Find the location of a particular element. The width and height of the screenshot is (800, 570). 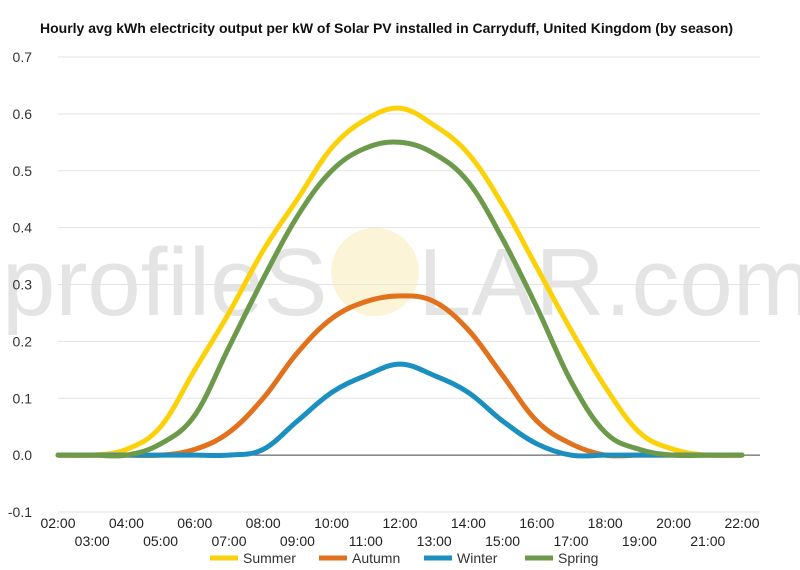

legend: Summer Autumn Winter Spring is located at coordinates (404, 558).